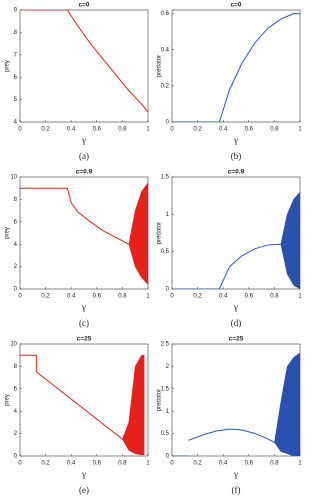 The width and height of the screenshot is (320, 500). I want to click on y-tick-label: 9, so click(16, 11).